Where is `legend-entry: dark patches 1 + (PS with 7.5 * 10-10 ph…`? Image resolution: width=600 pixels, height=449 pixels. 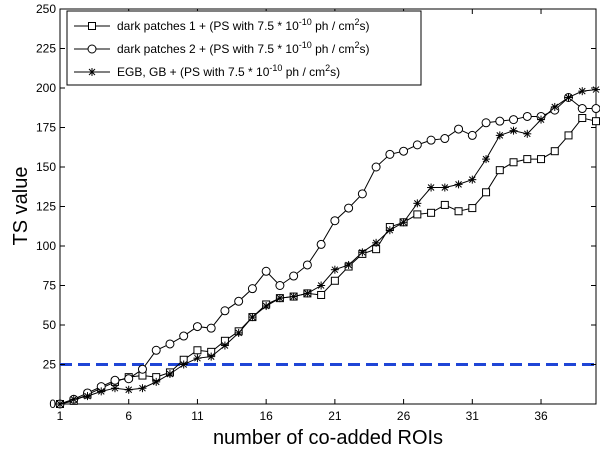
legend-entry: dark patches 1 + (PS with 7.5 * 10-10 ph… is located at coordinates (222, 25).